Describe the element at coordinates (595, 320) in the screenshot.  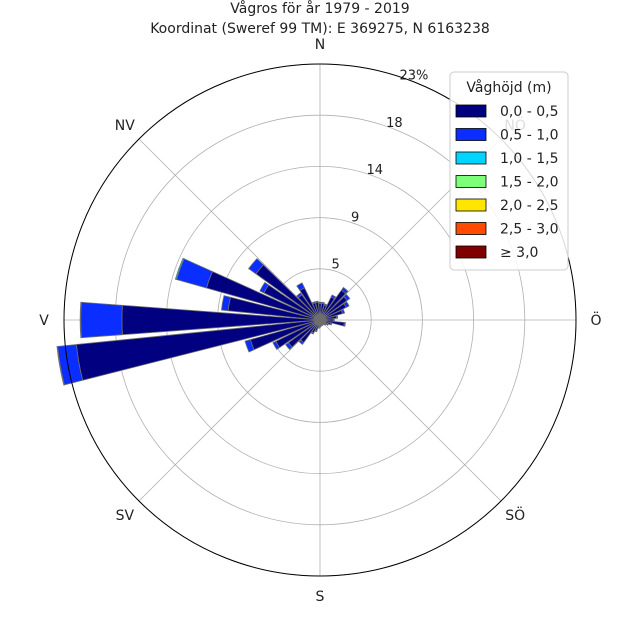
I see `direction-label-2: Ö` at that location.